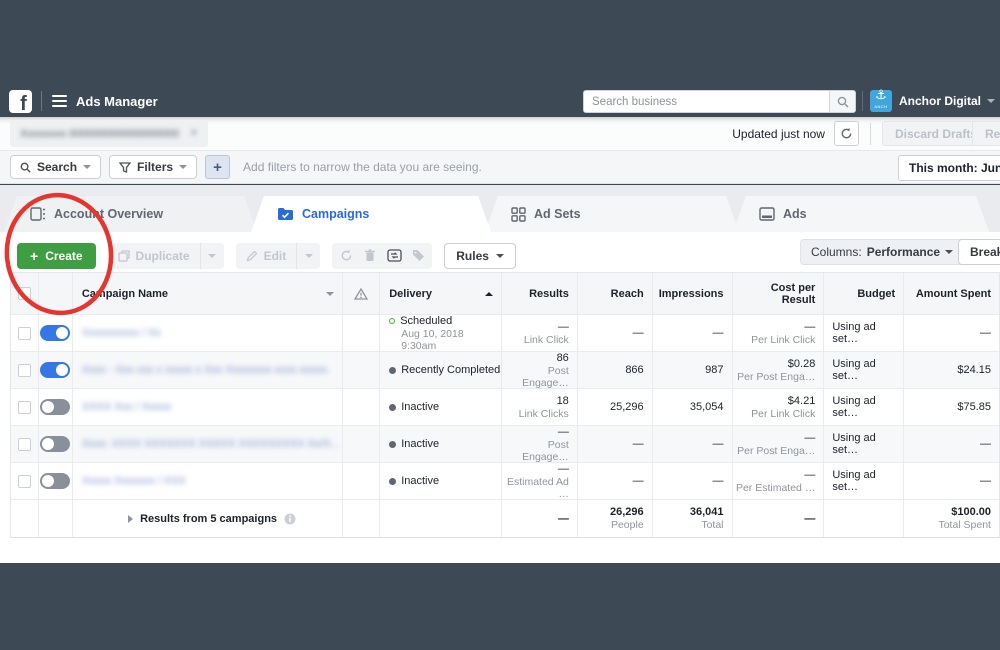 Image resolution: width=1000 pixels, height=650 pixels. I want to click on edit-button: Edit, so click(266, 255).